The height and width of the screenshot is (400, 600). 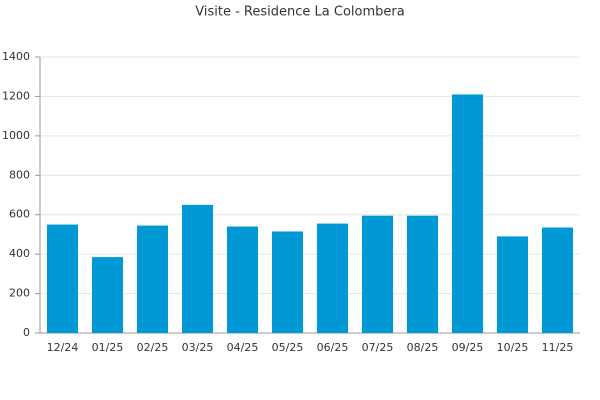 What do you see at coordinates (378, 347) in the screenshot?
I see `x-tick-label: 07/25` at bounding box center [378, 347].